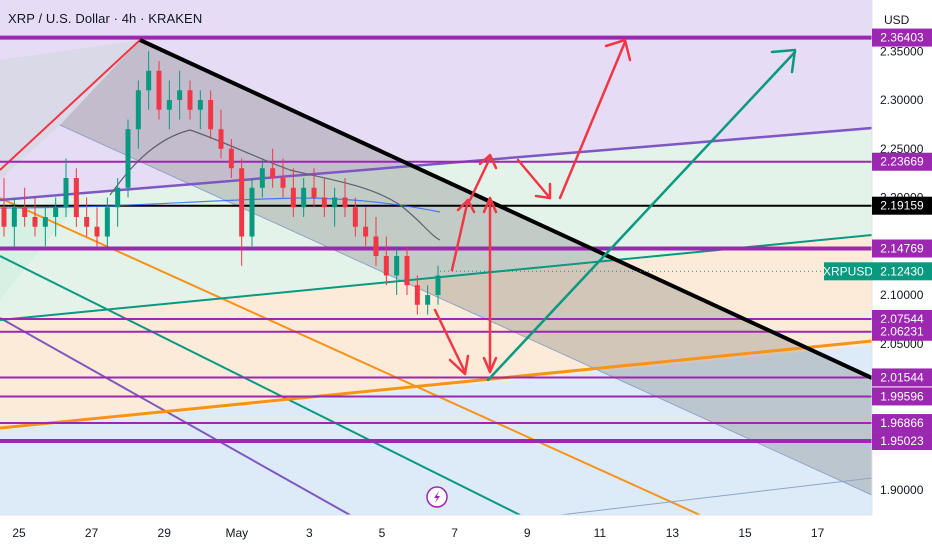 The height and width of the screenshot is (550, 932). What do you see at coordinates (532, 207) in the screenshot?
I see `scenario-red-path` at bounding box center [532, 207].